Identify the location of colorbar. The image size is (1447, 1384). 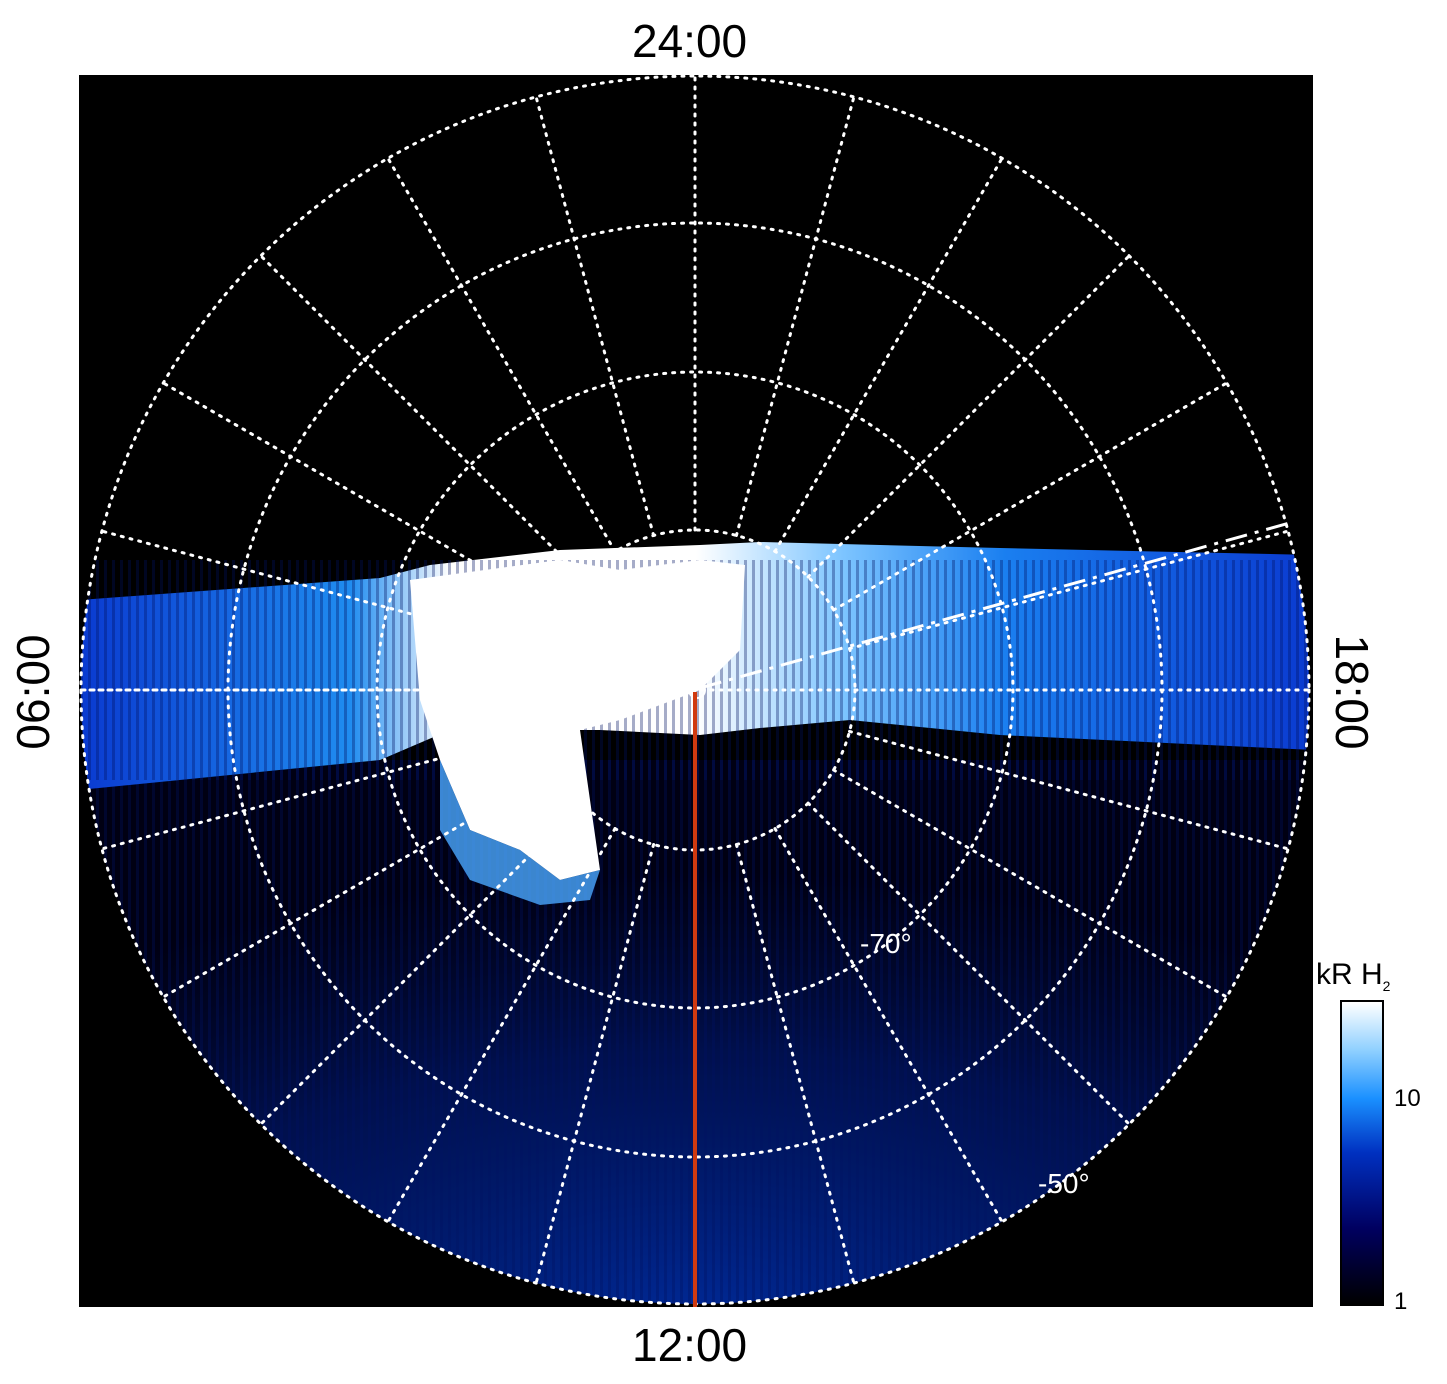
(1362, 1153).